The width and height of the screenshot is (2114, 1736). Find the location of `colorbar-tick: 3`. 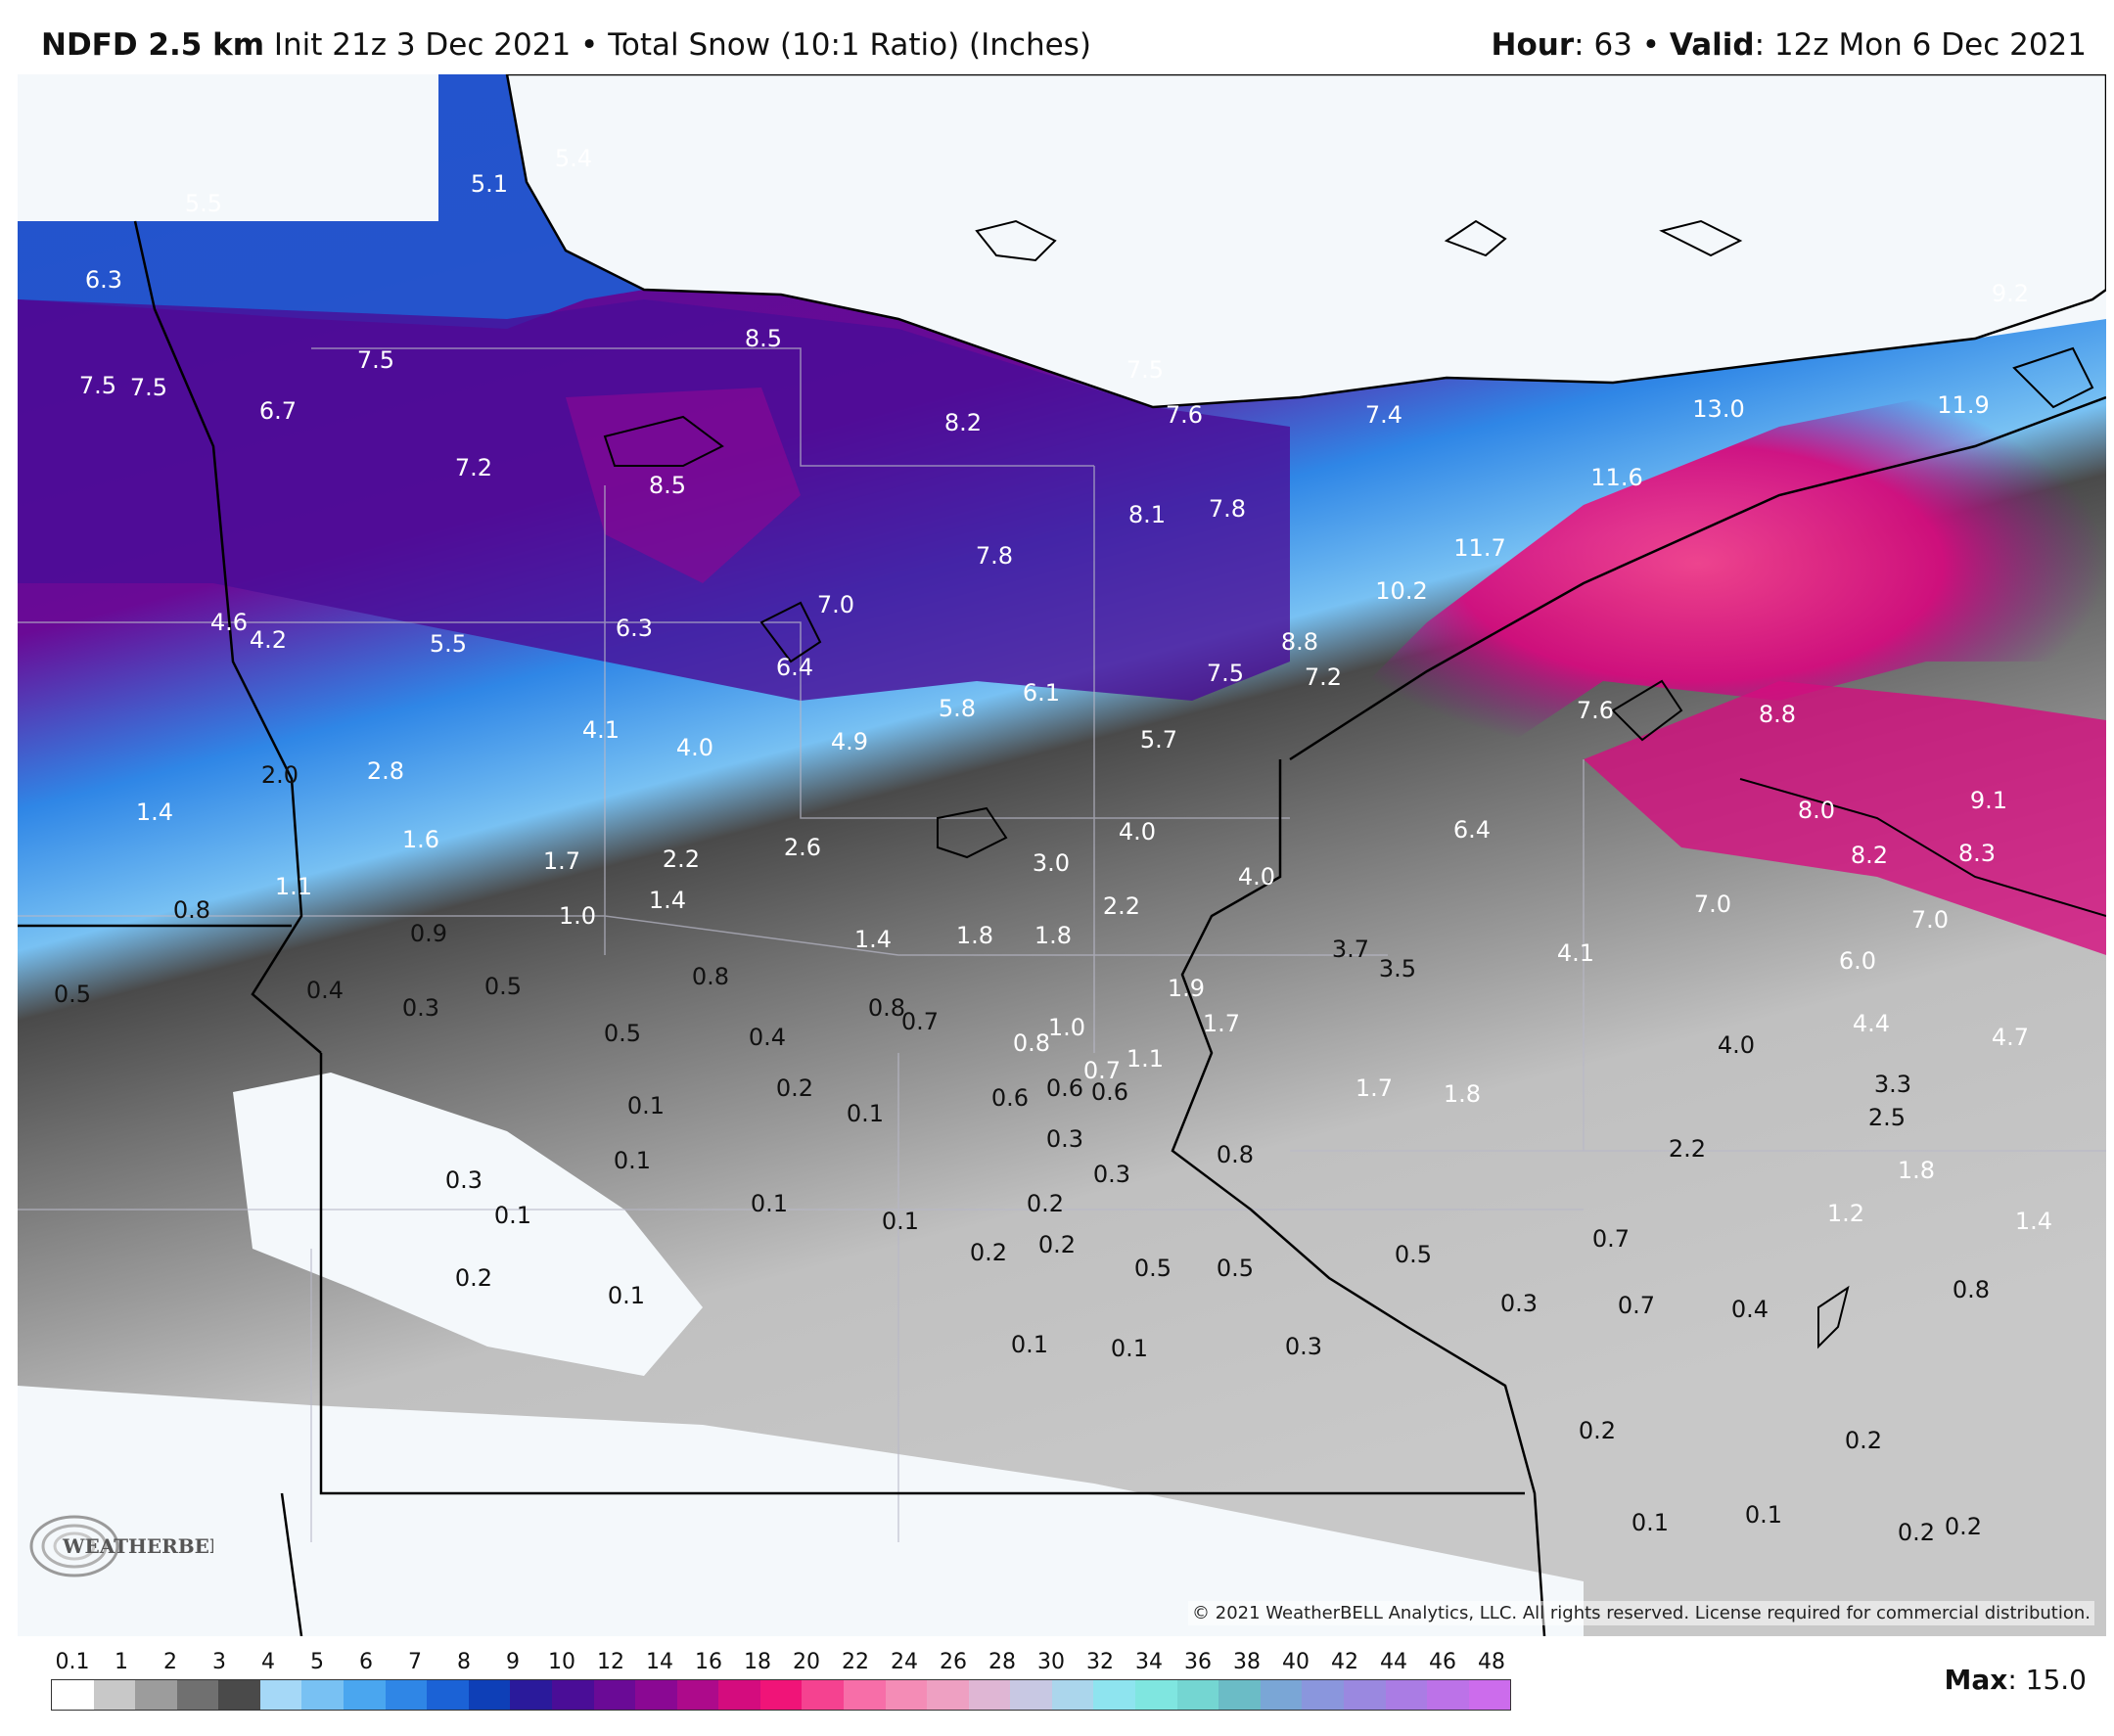

colorbar-tick: 3 is located at coordinates (219, 1662).